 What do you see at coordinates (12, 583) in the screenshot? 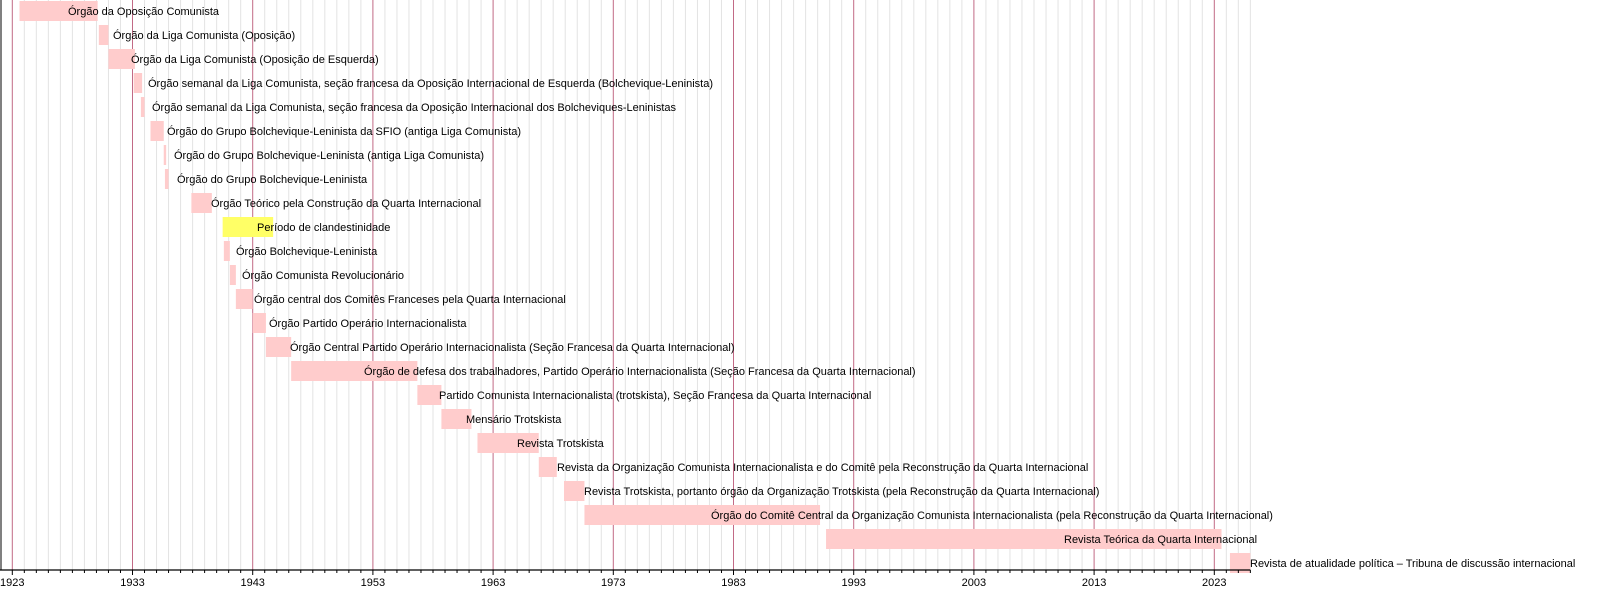
I see `x-tick-label: 1923` at bounding box center [12, 583].